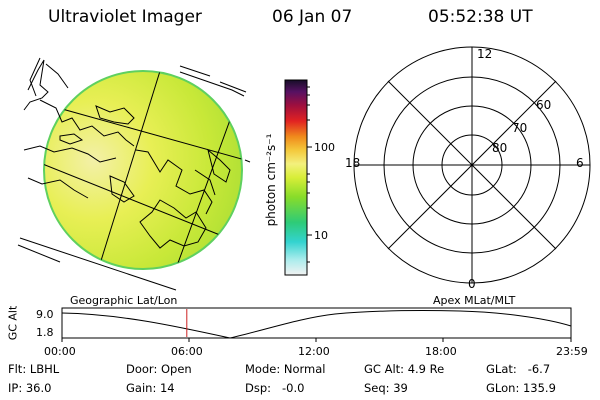 The width and height of the screenshot is (600, 400). I want to click on lat-label-70: 70, so click(520, 128).